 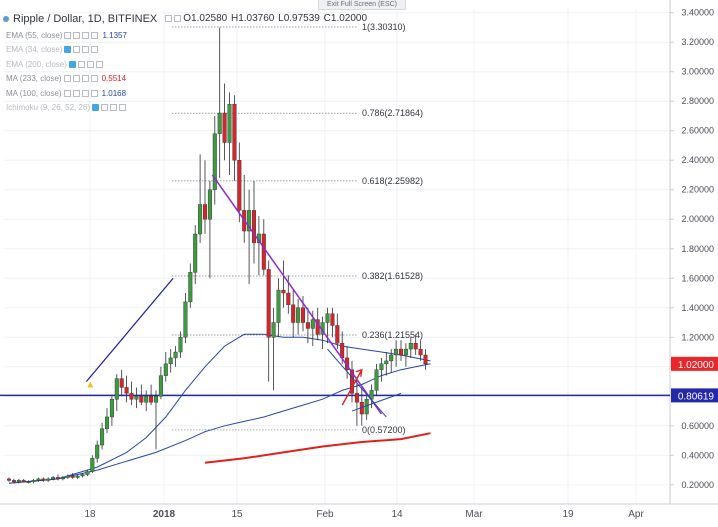 I want to click on indicator-row: EMA (34, close), so click(x=185, y=50).